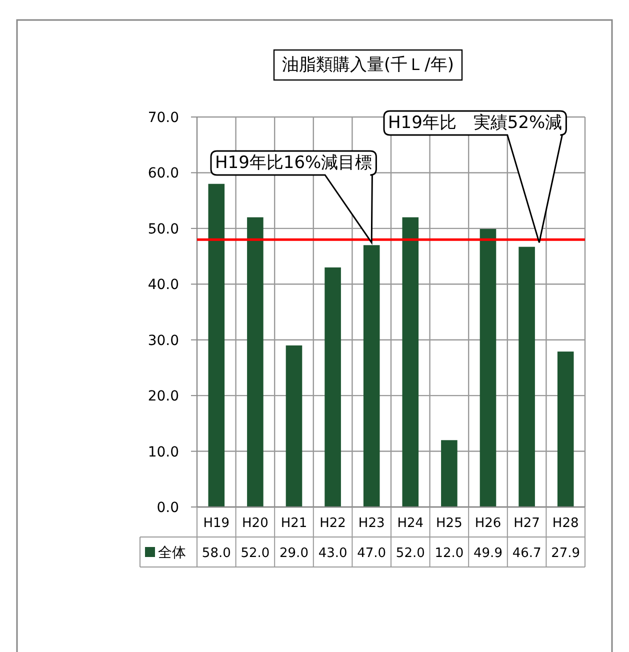 This screenshot has width=629, height=652. Describe the element at coordinates (565, 523) in the screenshot. I see `x-tick-label: H28` at that location.